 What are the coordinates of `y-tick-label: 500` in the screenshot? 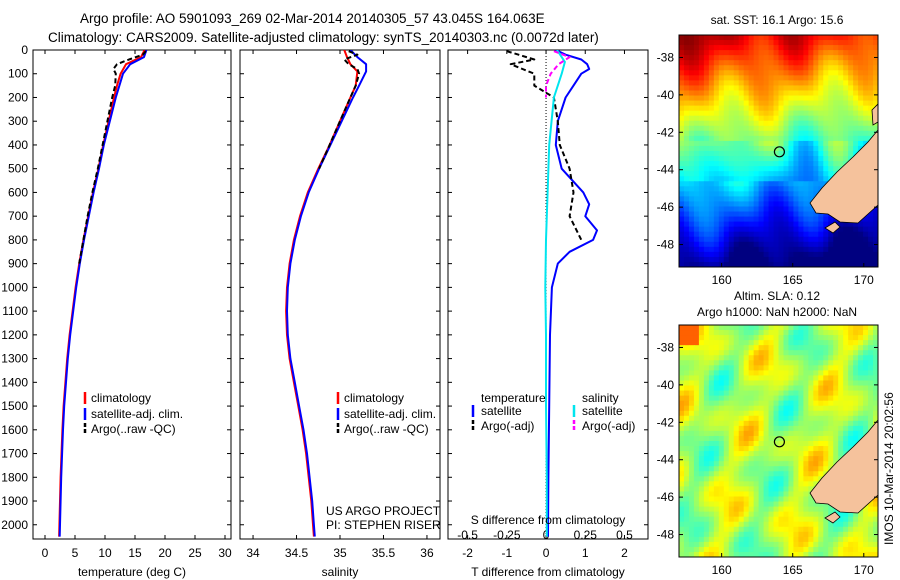 It's located at (18, 169).